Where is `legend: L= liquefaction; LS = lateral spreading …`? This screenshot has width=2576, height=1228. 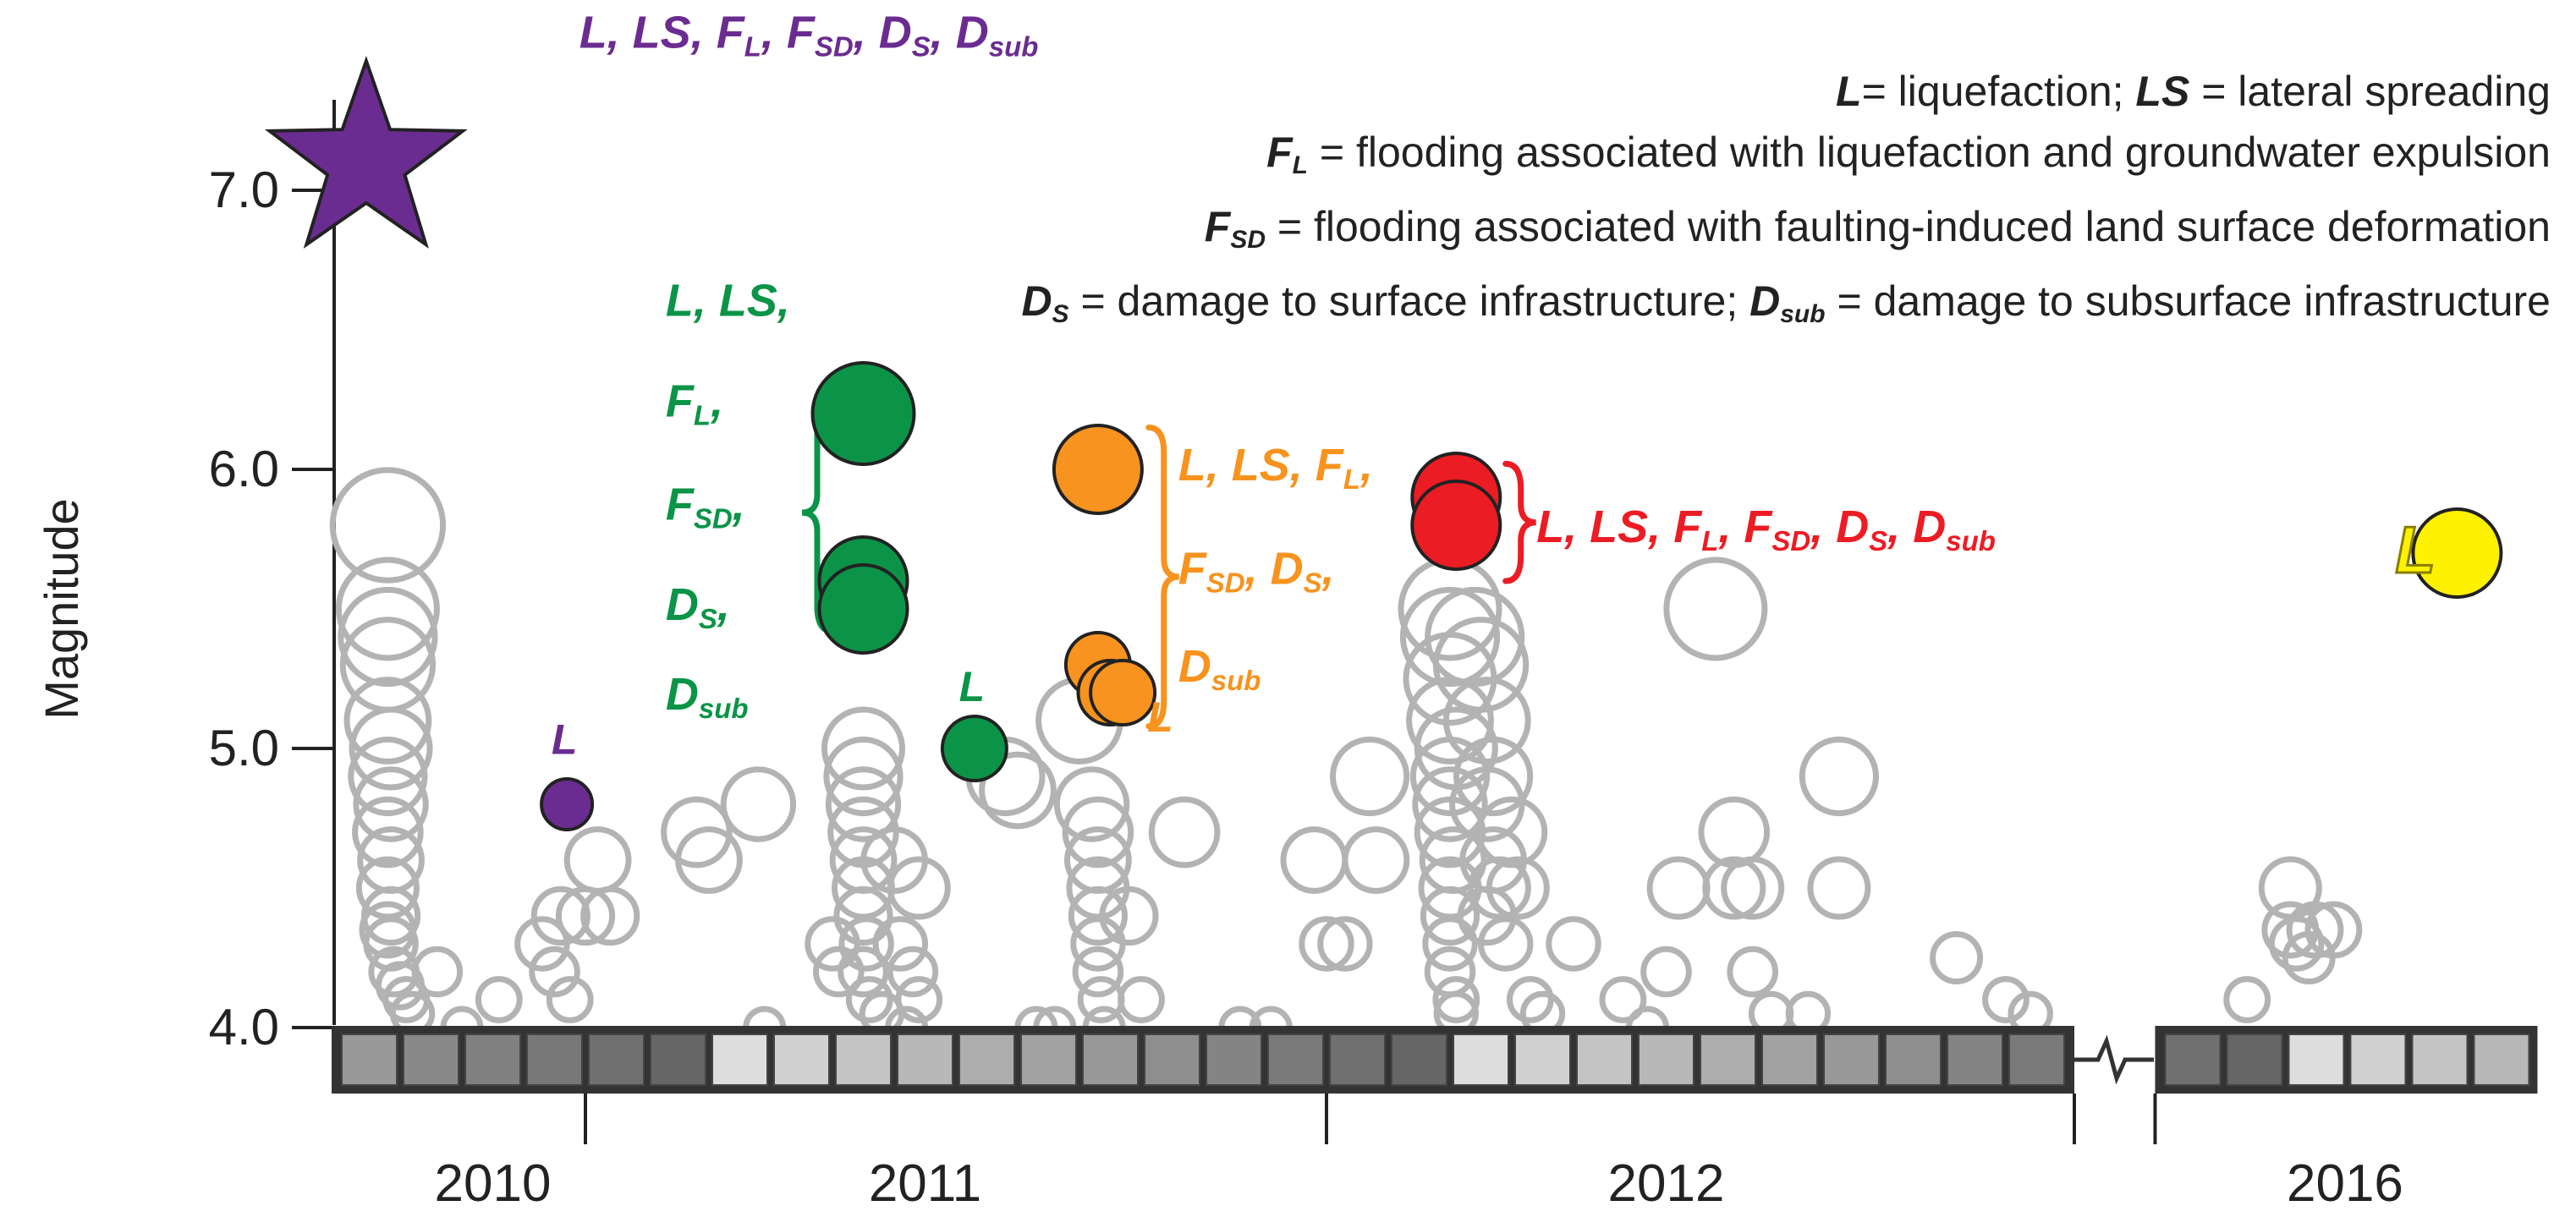 legend: L= liquefaction; LS = lateral spreading … is located at coordinates (1786, 203).